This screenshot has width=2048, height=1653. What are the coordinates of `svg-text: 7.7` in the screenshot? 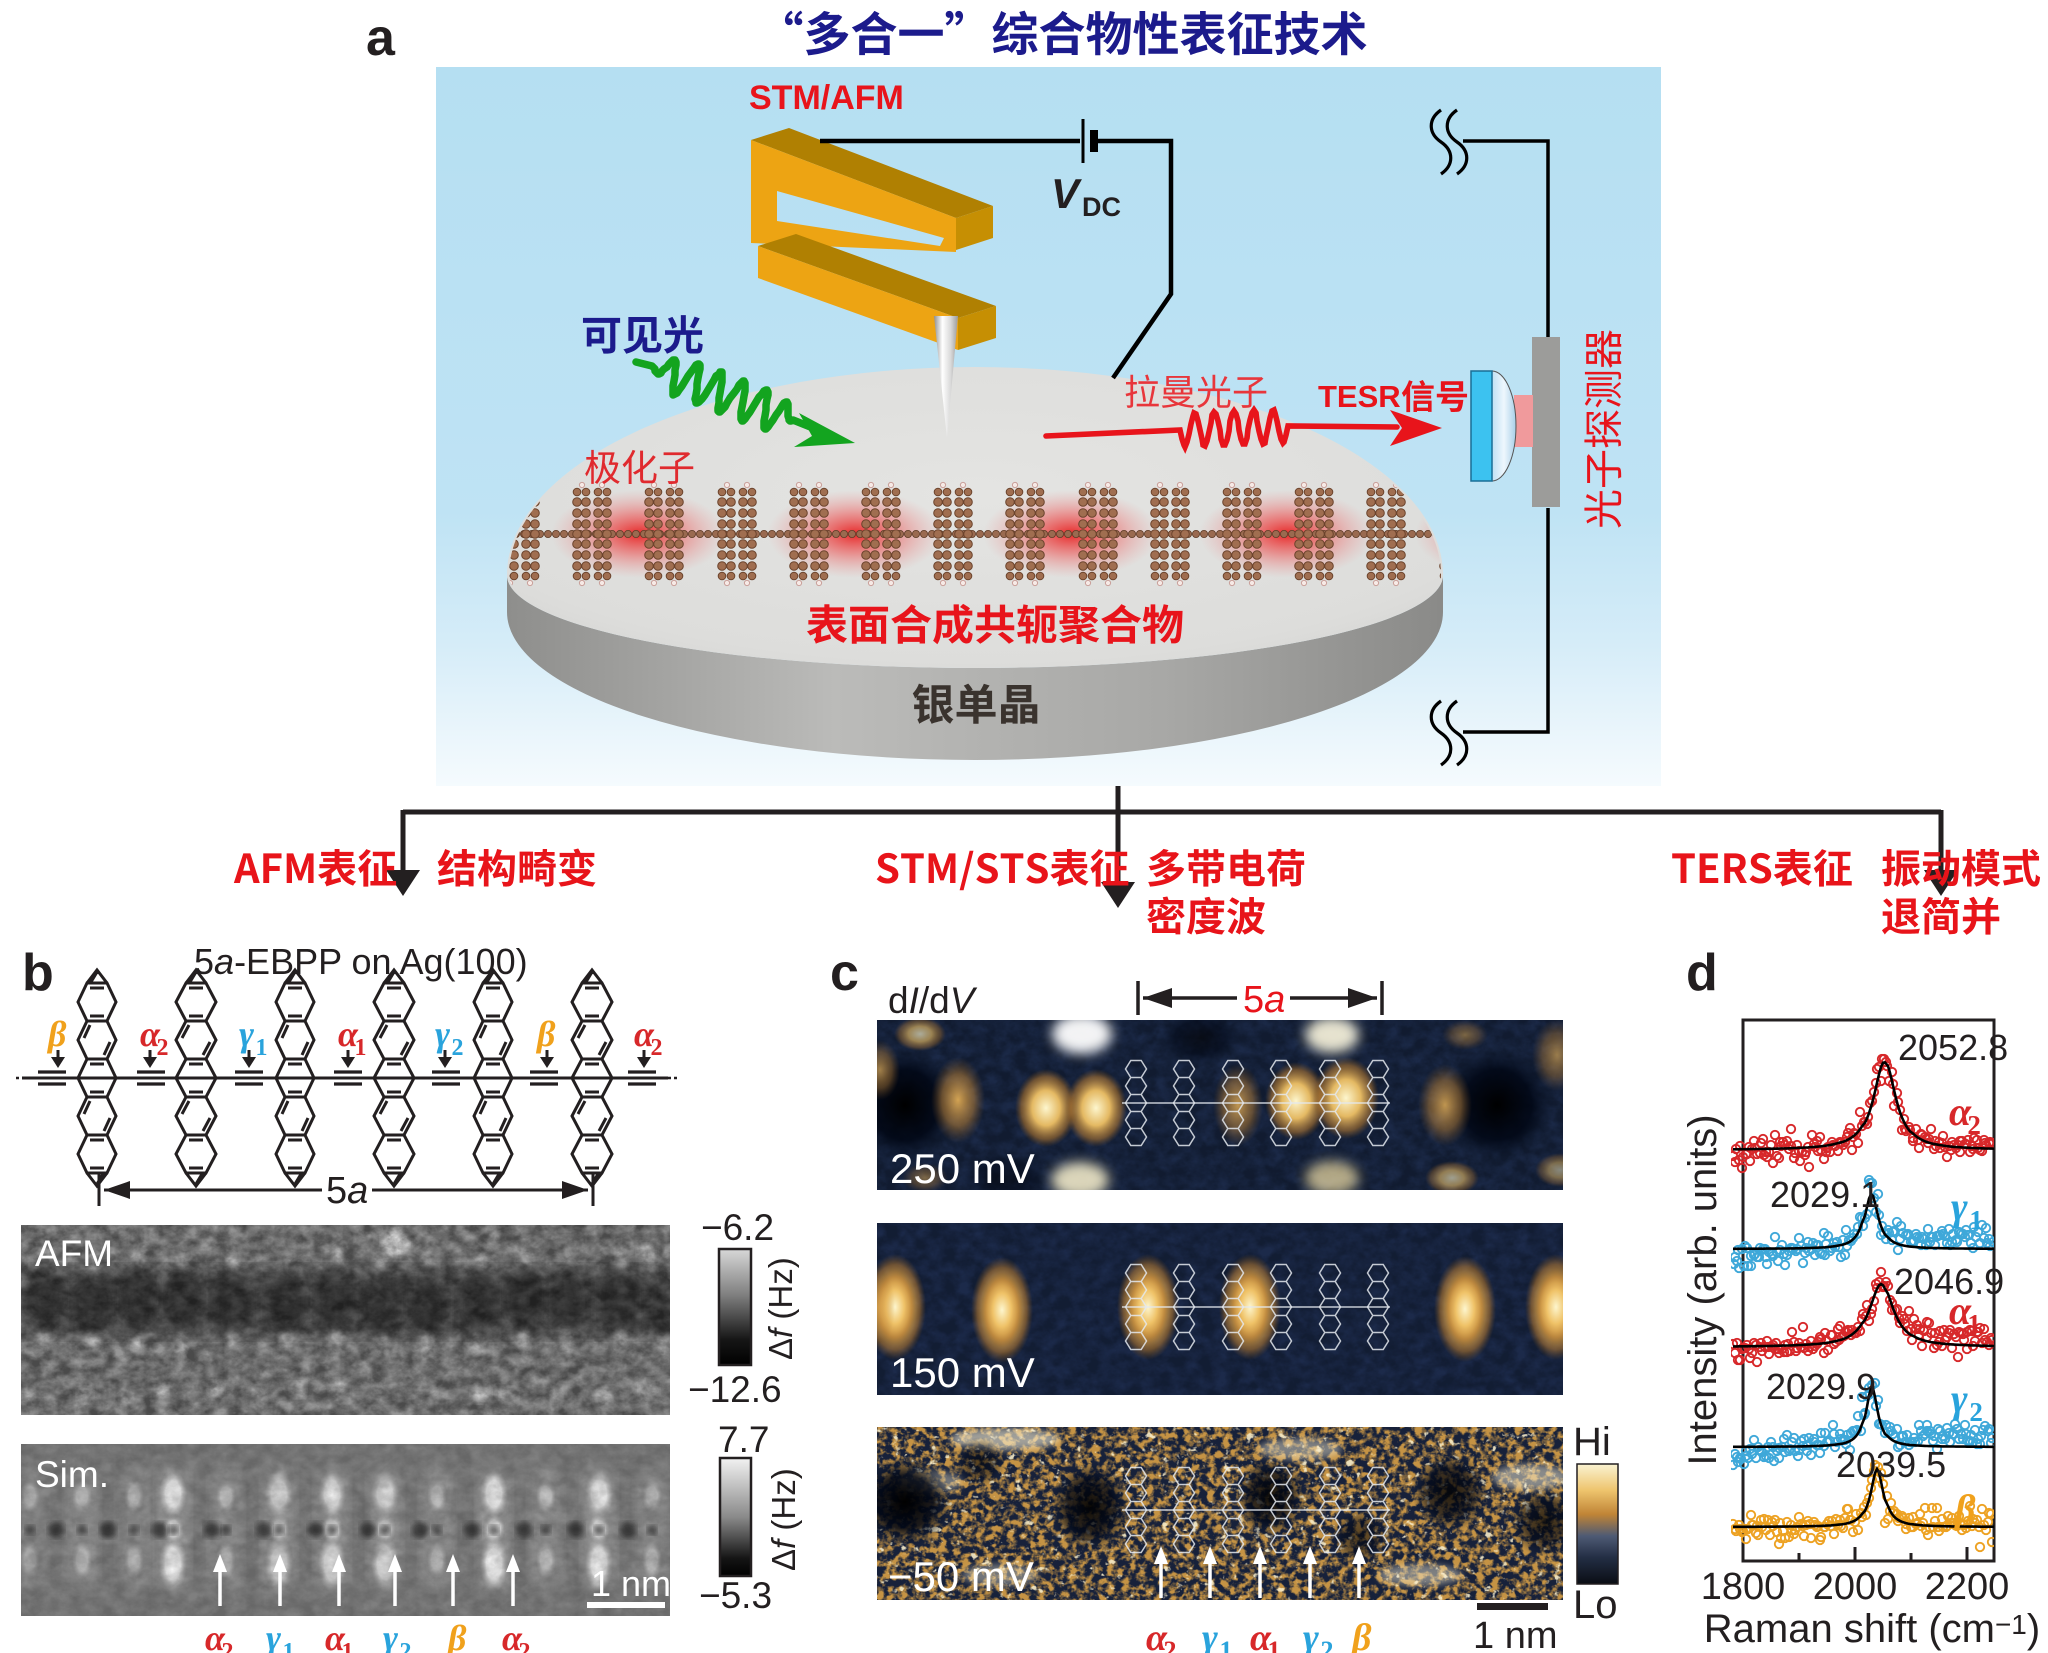 It's located at (743, 1439).